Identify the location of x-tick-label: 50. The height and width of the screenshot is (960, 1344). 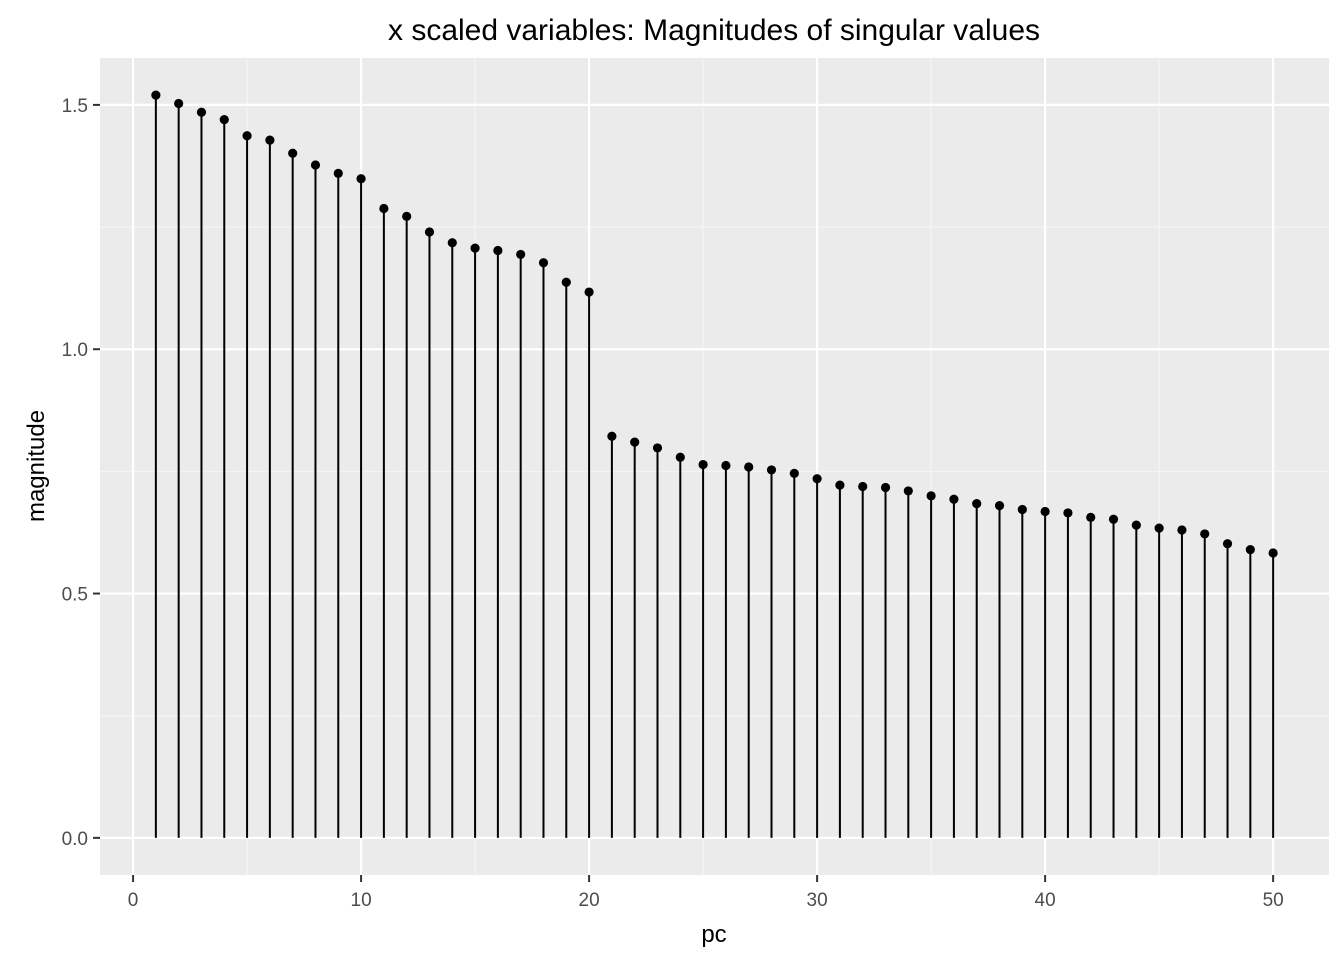
(1273, 900).